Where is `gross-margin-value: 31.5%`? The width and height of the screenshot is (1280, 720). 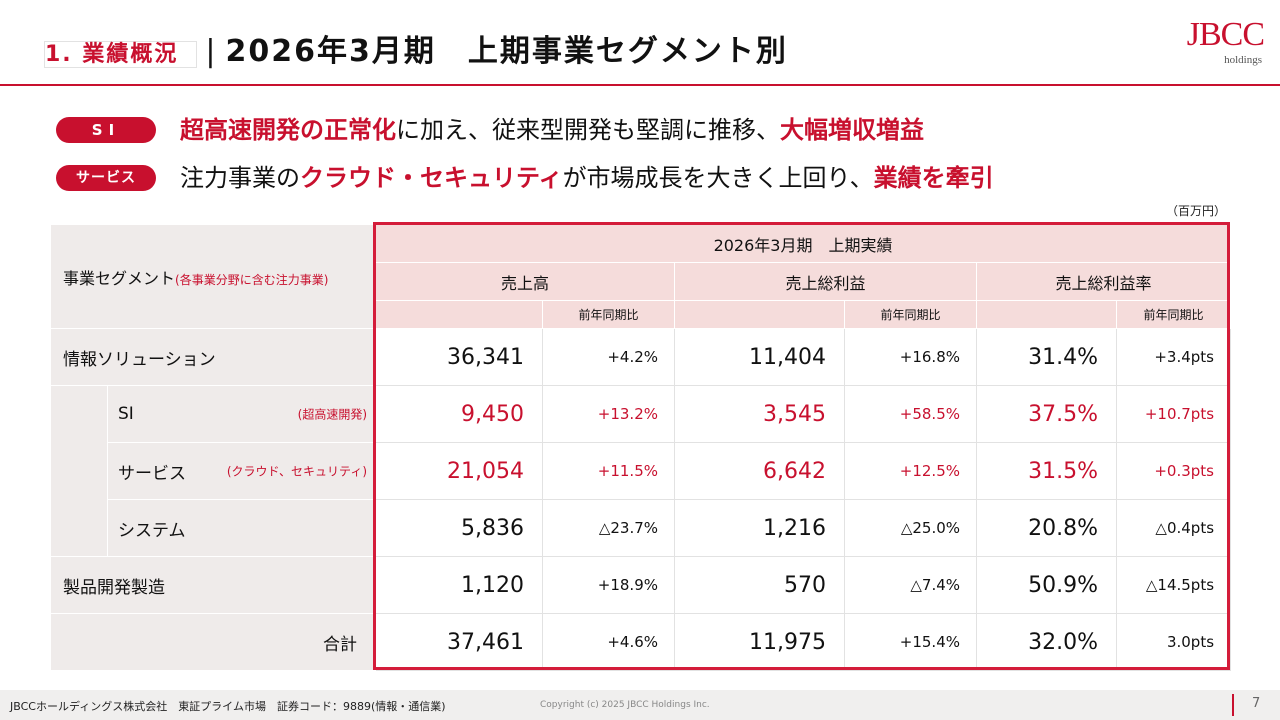
gross-margin-value: 31.5% is located at coordinates (1047, 471).